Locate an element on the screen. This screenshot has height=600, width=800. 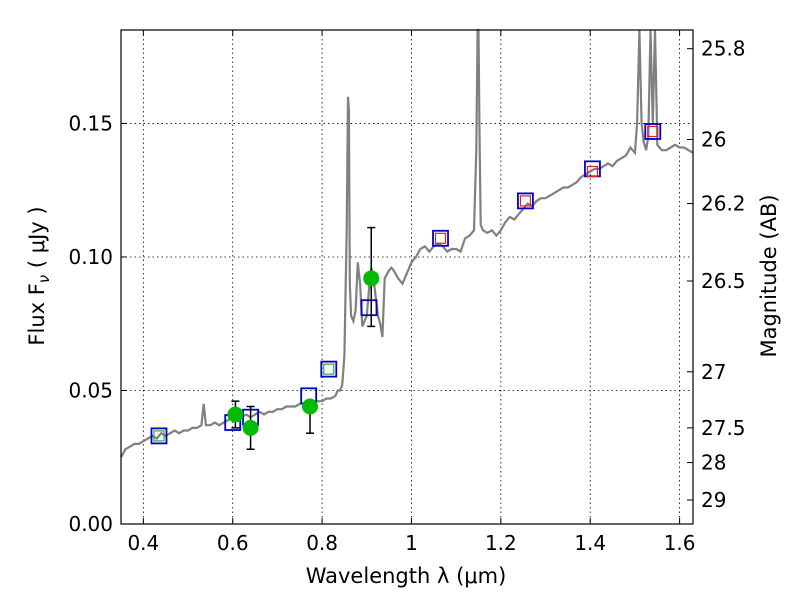
x-tick-label: 1 is located at coordinates (411, 543).